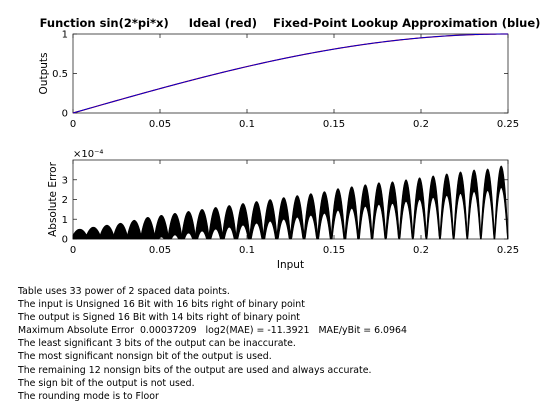 This screenshot has width=560, height=420. I want to click on note-line: The rounding mode is to Floor, so click(88, 396).